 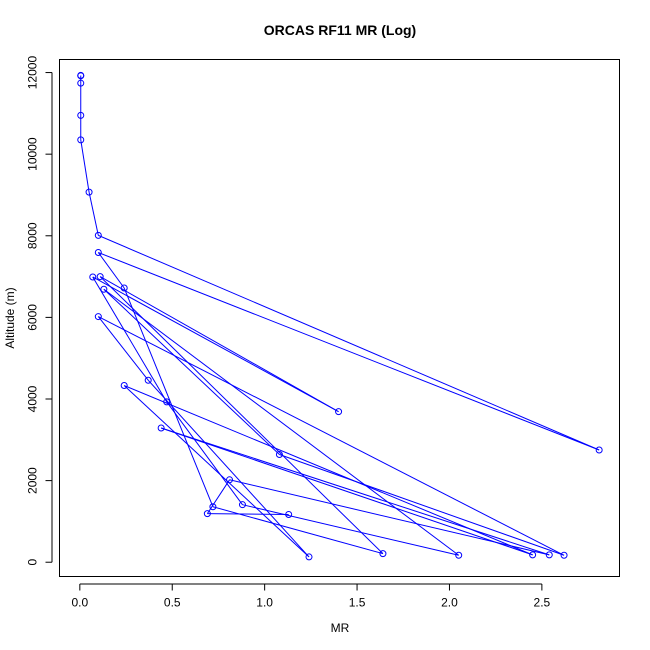 What do you see at coordinates (79, 603) in the screenshot?
I see `x-tick-label: 0.0` at bounding box center [79, 603].